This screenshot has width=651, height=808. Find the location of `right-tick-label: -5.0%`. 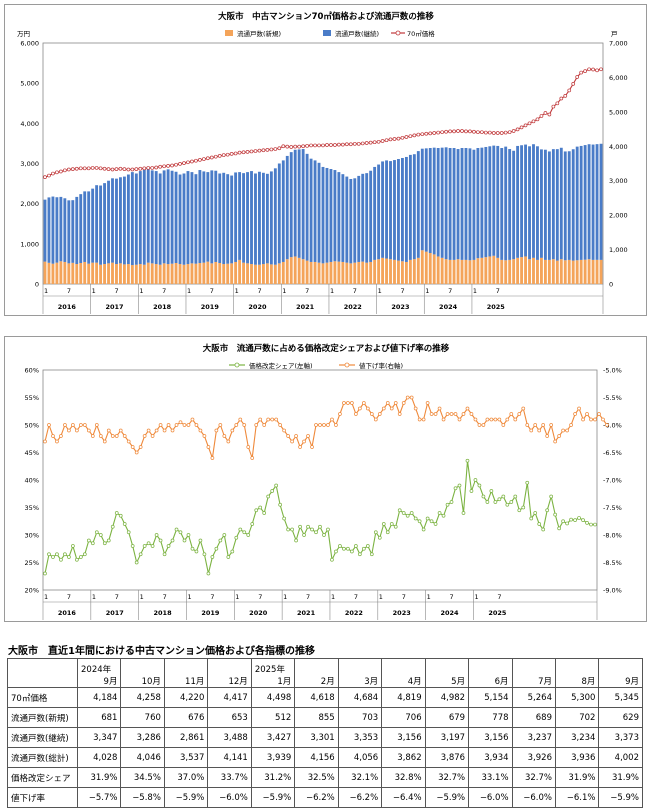

right-tick-label: -5.0% is located at coordinates (612, 371).